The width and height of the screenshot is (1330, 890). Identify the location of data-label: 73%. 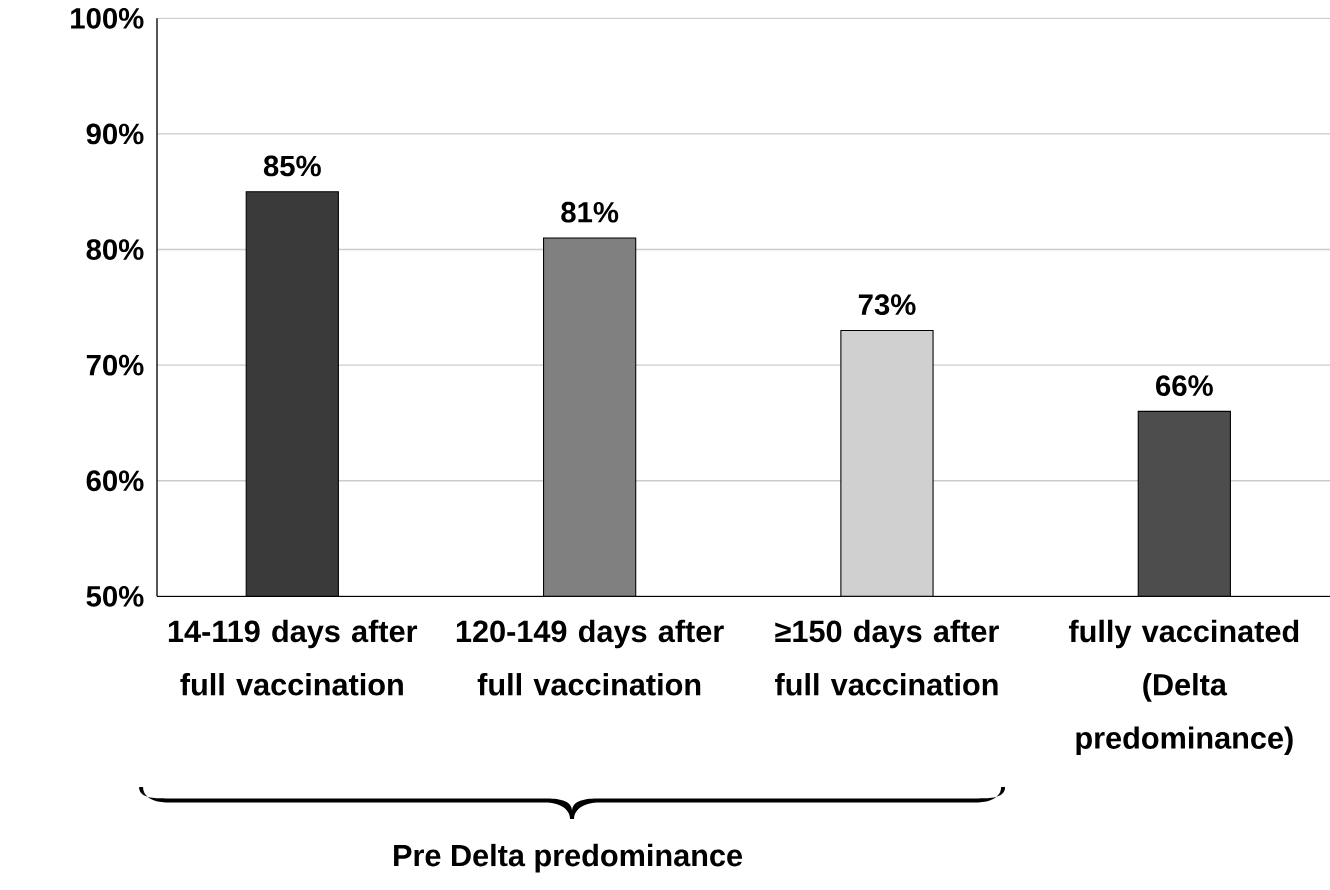
(887, 305).